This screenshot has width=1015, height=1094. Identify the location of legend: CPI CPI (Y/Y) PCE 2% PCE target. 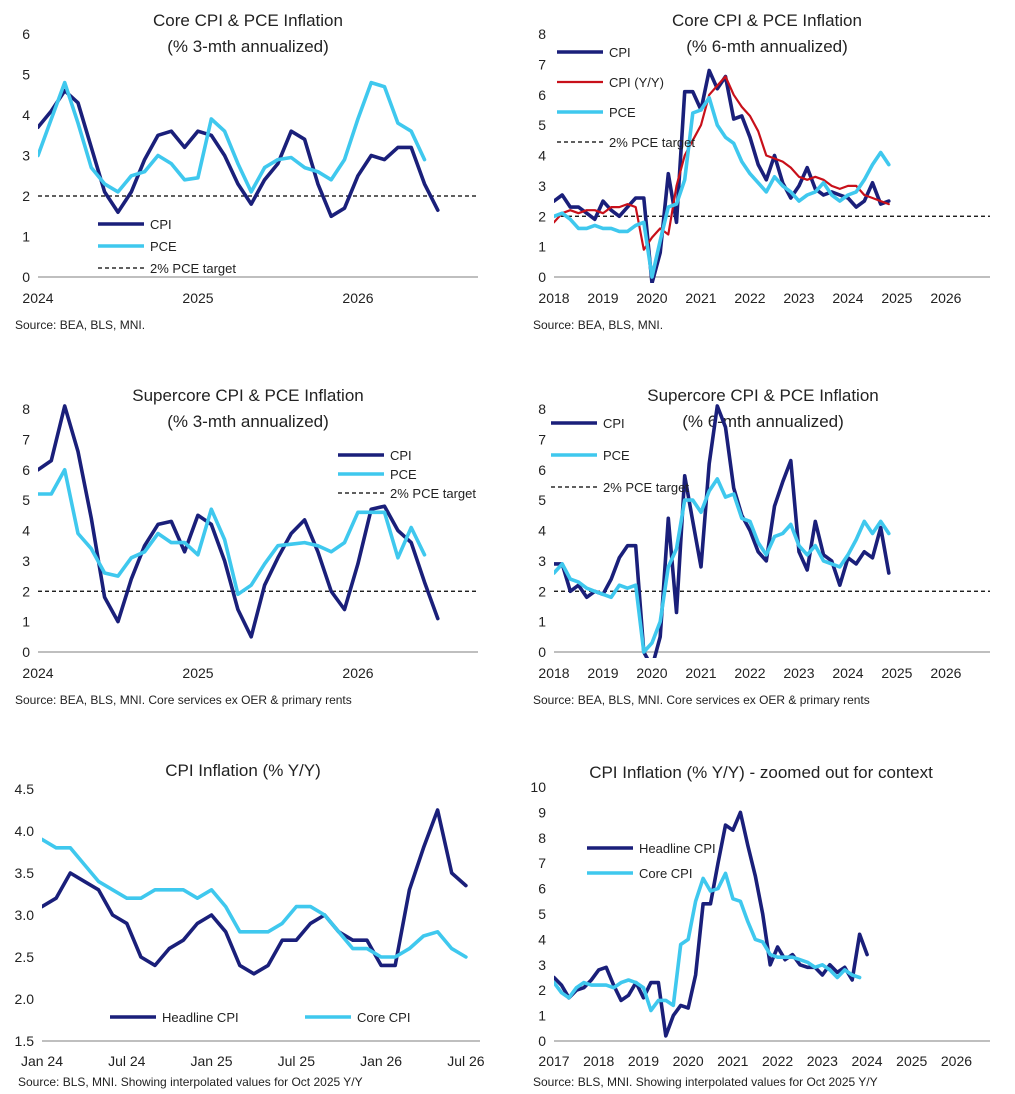
(626, 97).